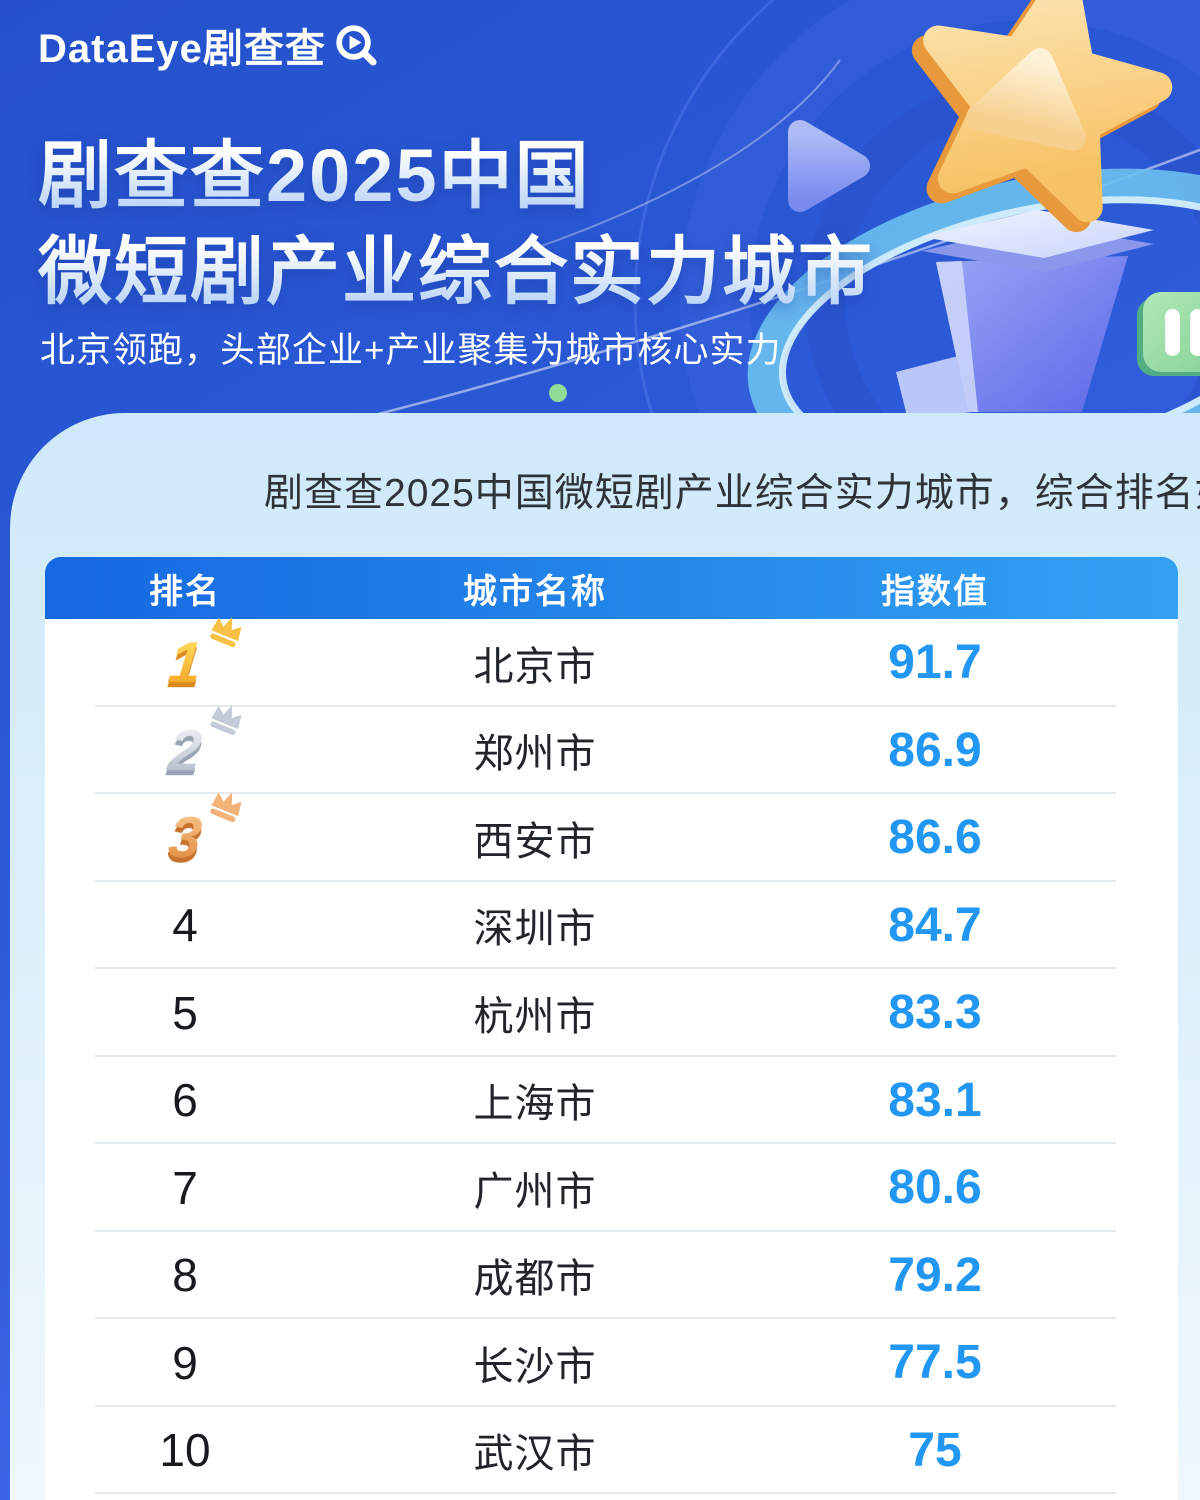 This screenshot has width=1200, height=1500. I want to click on rank-number: 8, so click(185, 1275).